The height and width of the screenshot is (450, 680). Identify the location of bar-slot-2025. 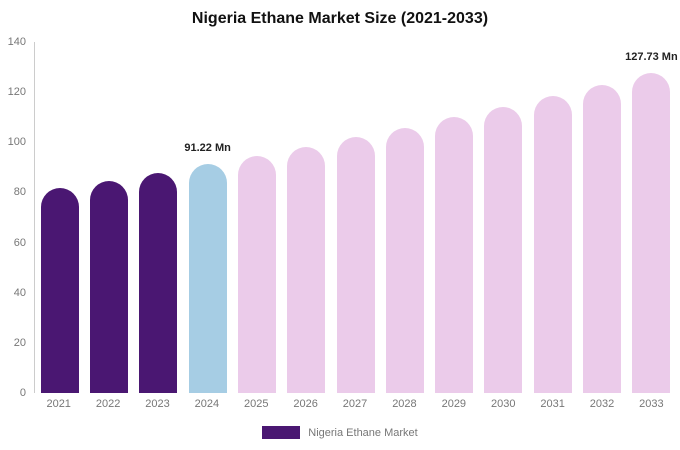
(256, 217).